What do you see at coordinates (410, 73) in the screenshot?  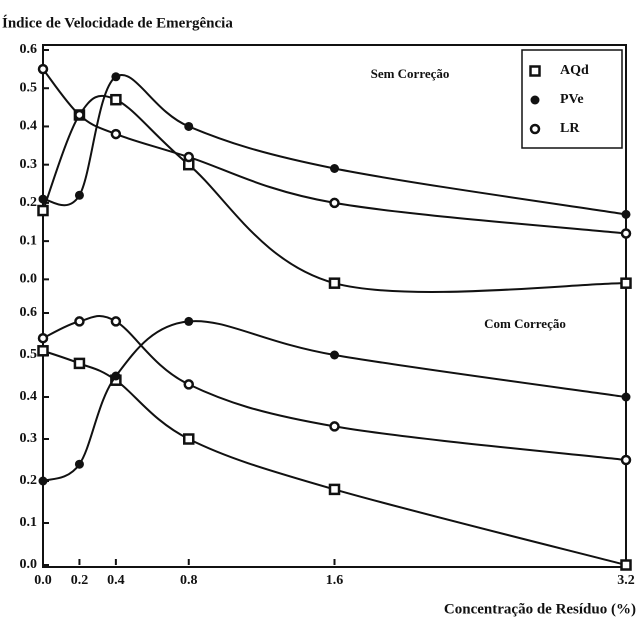 I see `annotation: Sem Correção` at bounding box center [410, 73].